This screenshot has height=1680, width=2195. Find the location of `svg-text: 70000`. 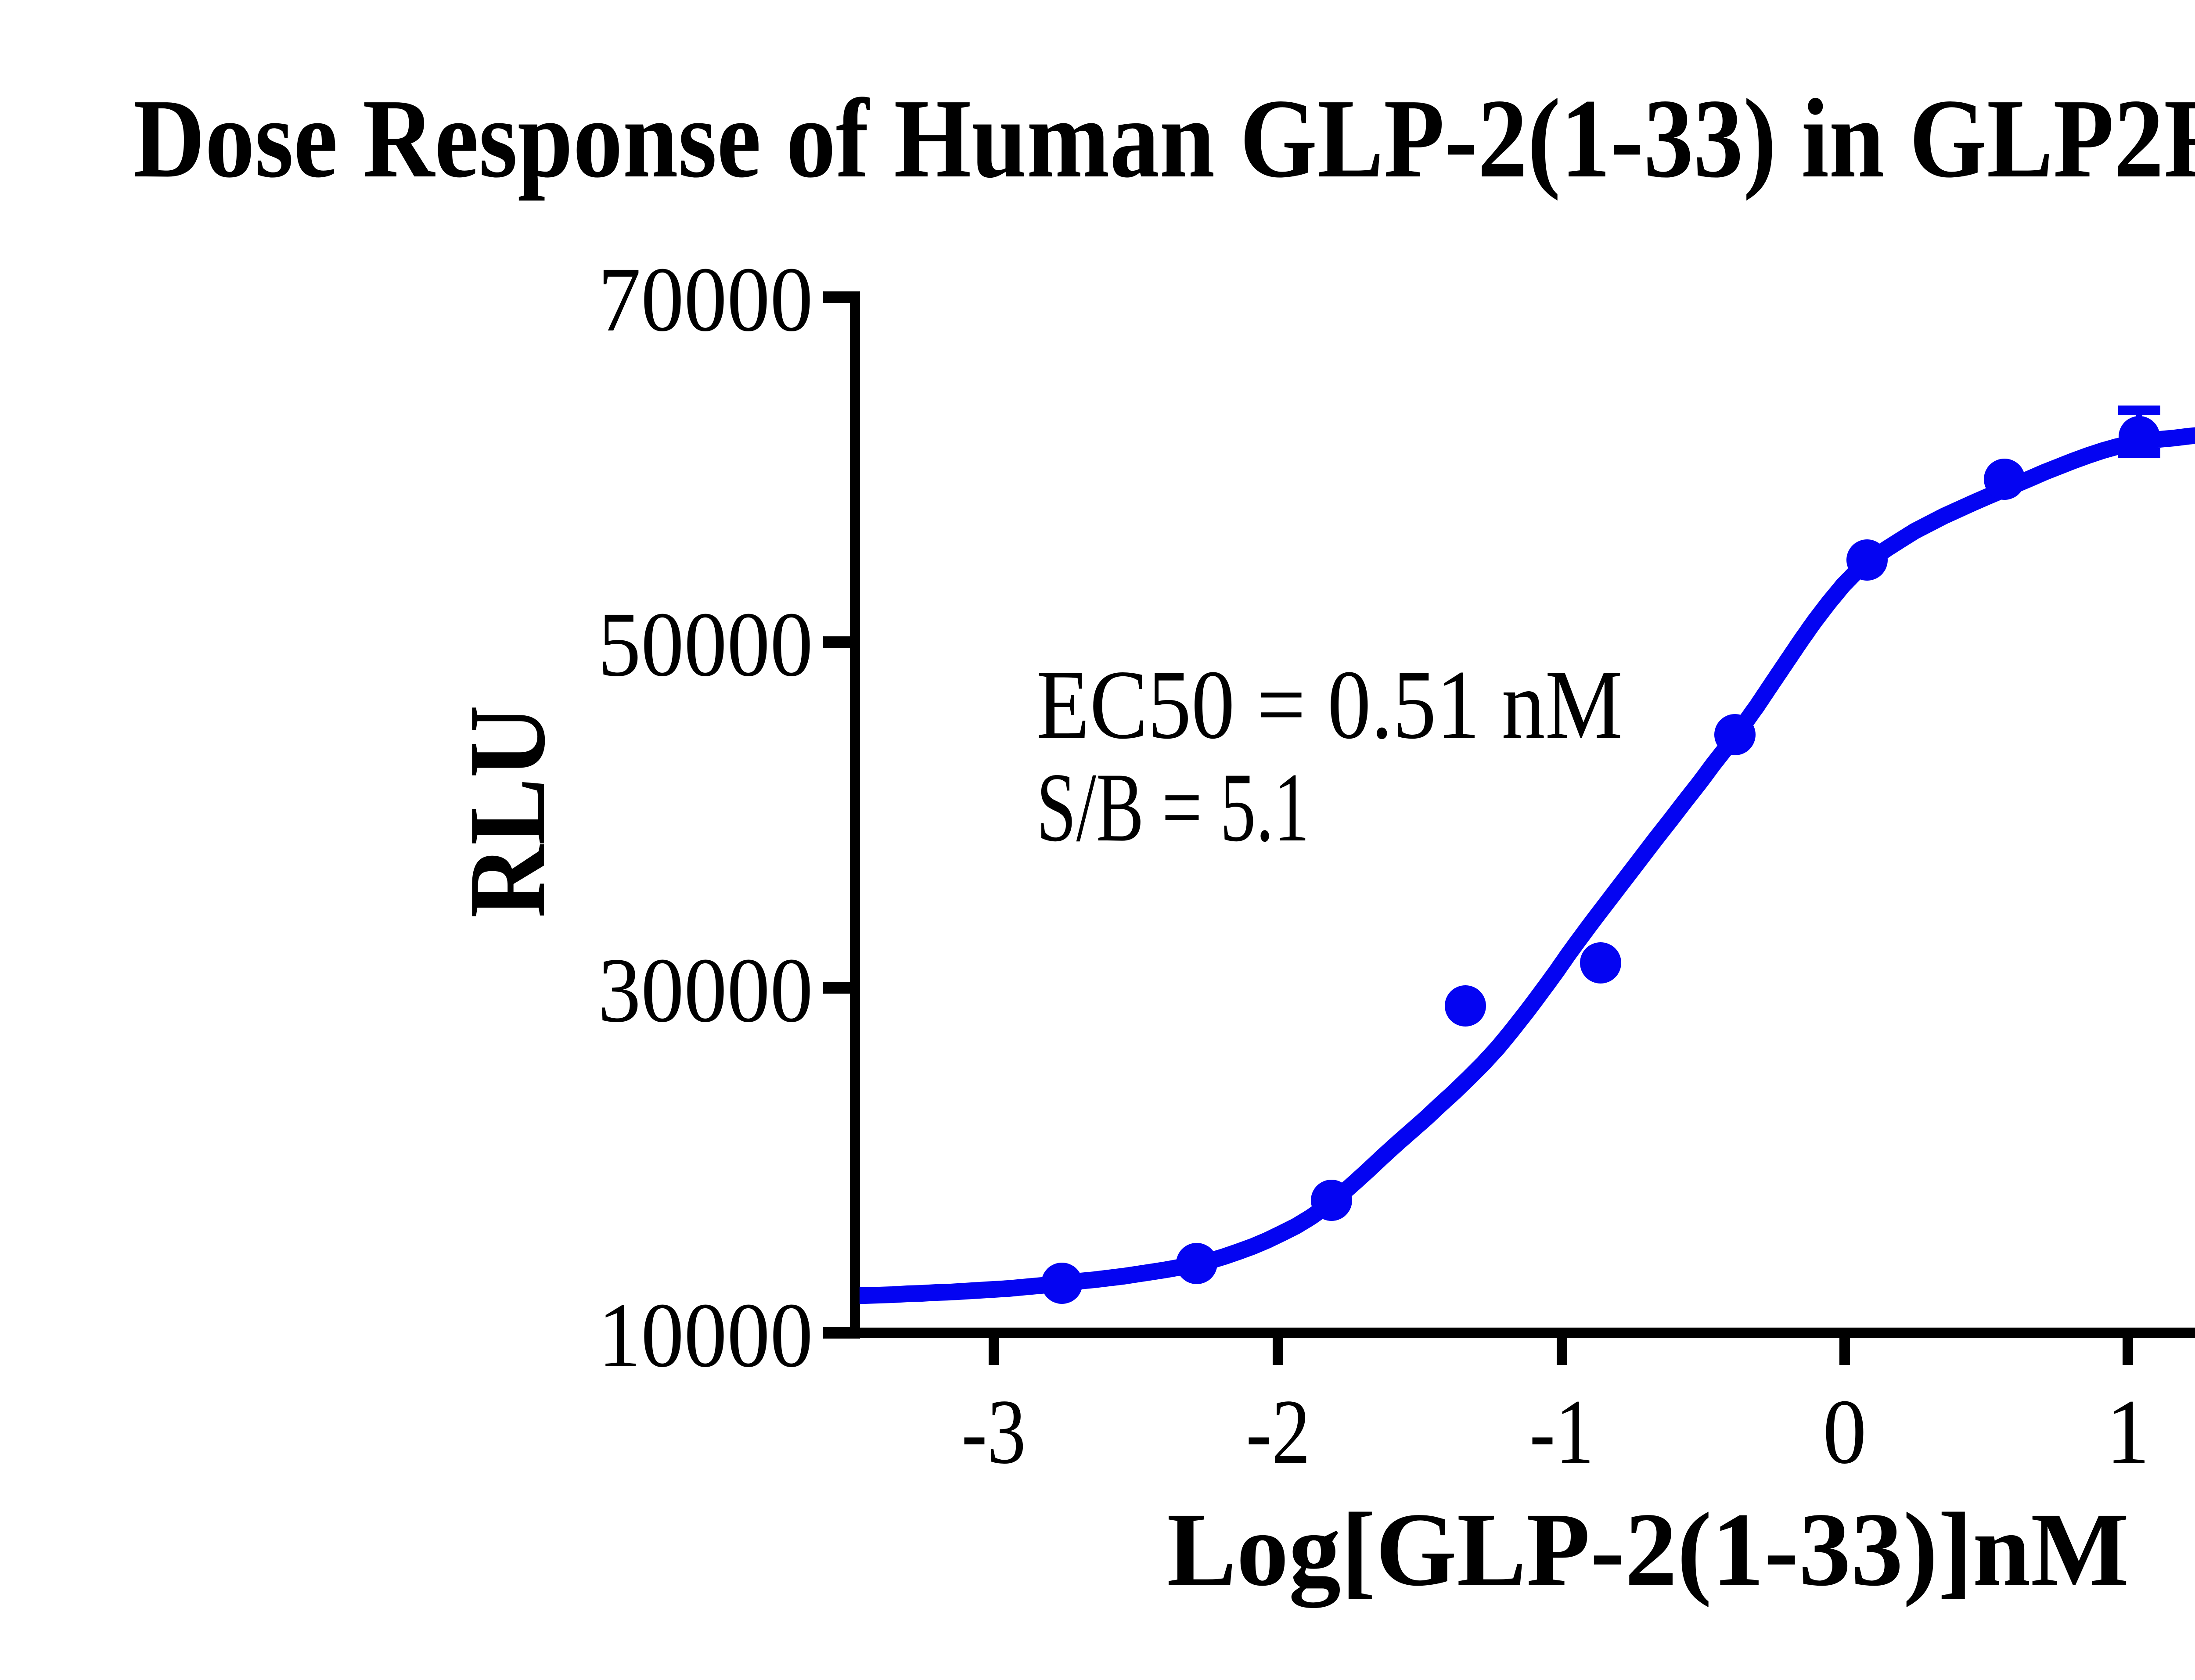

svg-text: 70000 is located at coordinates (705, 299).